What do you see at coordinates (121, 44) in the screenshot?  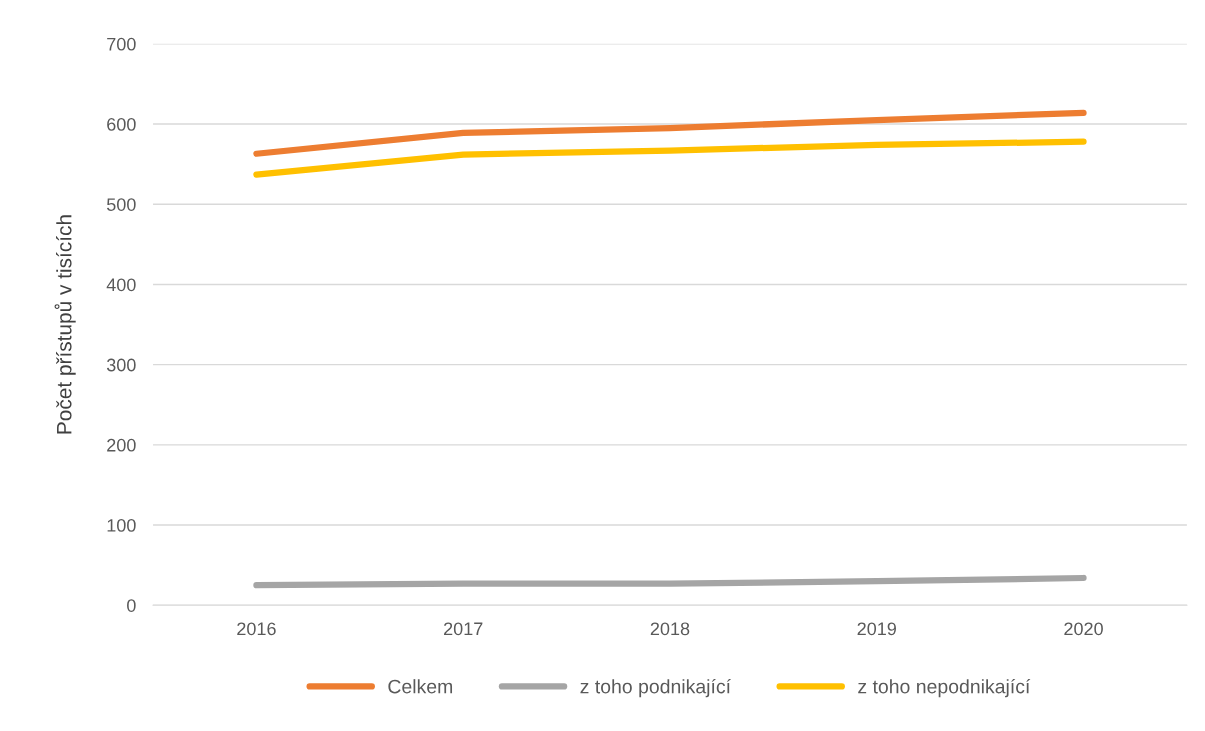 I see `y-tick-label: 700` at bounding box center [121, 44].